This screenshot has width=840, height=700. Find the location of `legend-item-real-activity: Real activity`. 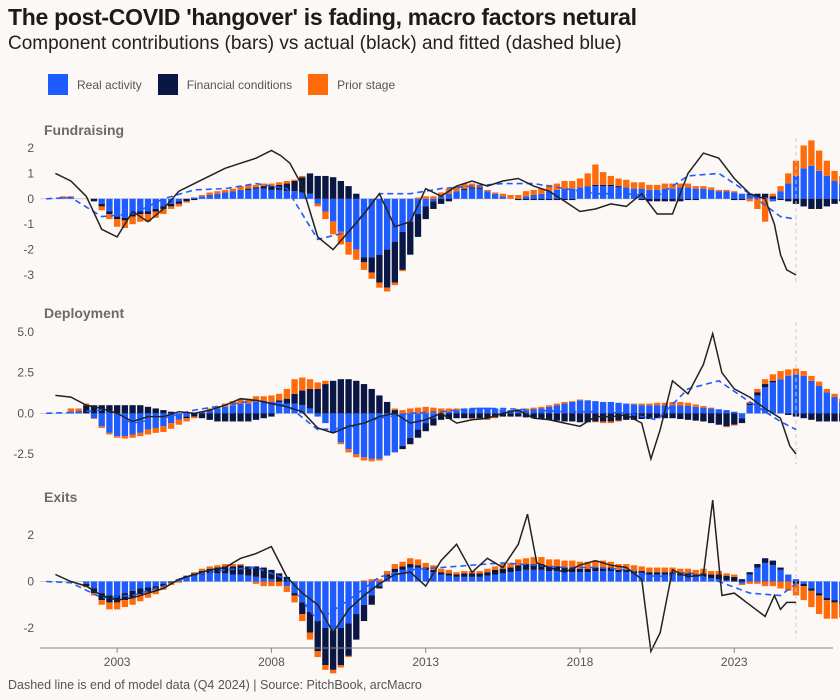

legend-item-real-activity: Real activity is located at coordinates (95, 84).